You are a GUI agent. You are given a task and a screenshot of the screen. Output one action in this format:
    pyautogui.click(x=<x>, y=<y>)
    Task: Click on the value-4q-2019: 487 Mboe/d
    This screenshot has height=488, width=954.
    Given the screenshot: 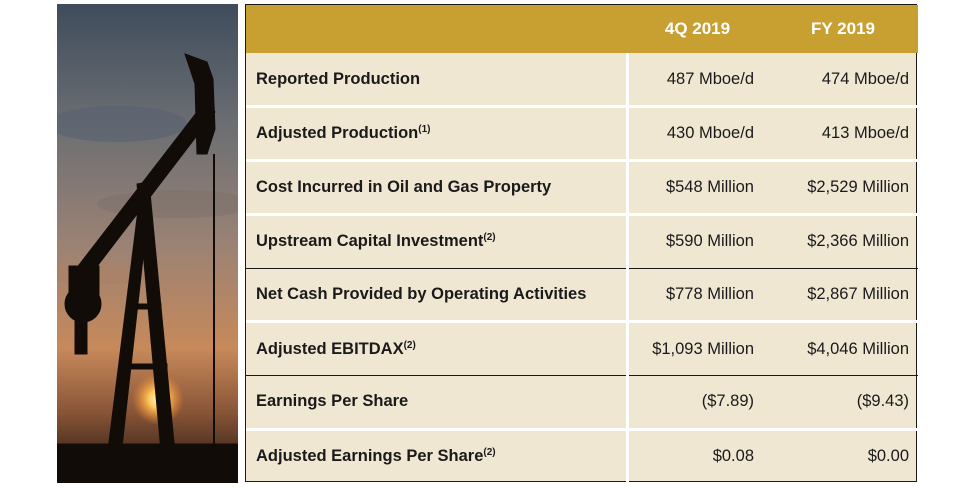 What is the action you would take?
    pyautogui.click(x=697, y=81)
    